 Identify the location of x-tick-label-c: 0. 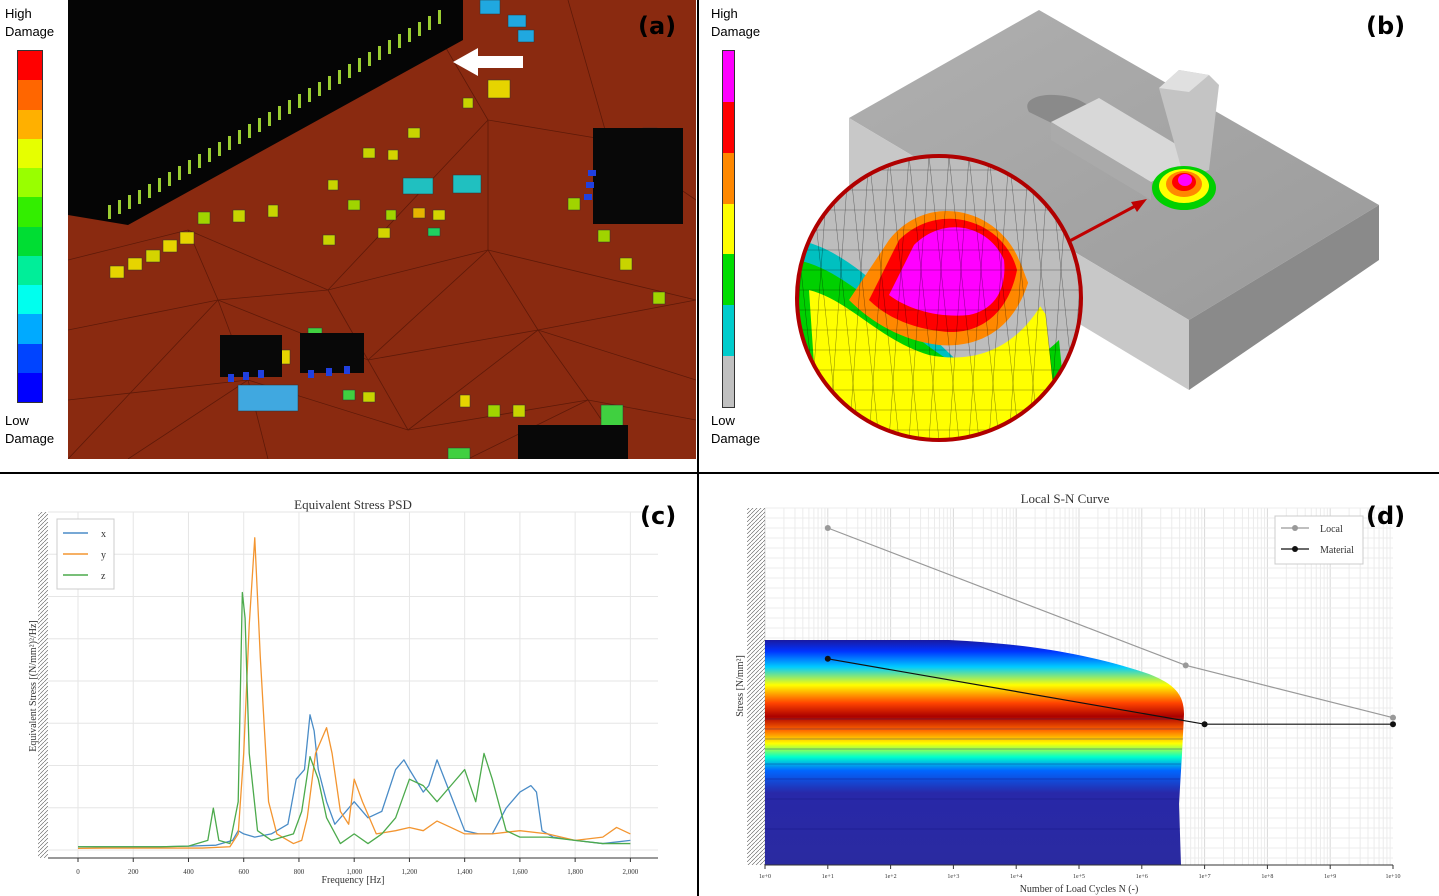
(78, 872).